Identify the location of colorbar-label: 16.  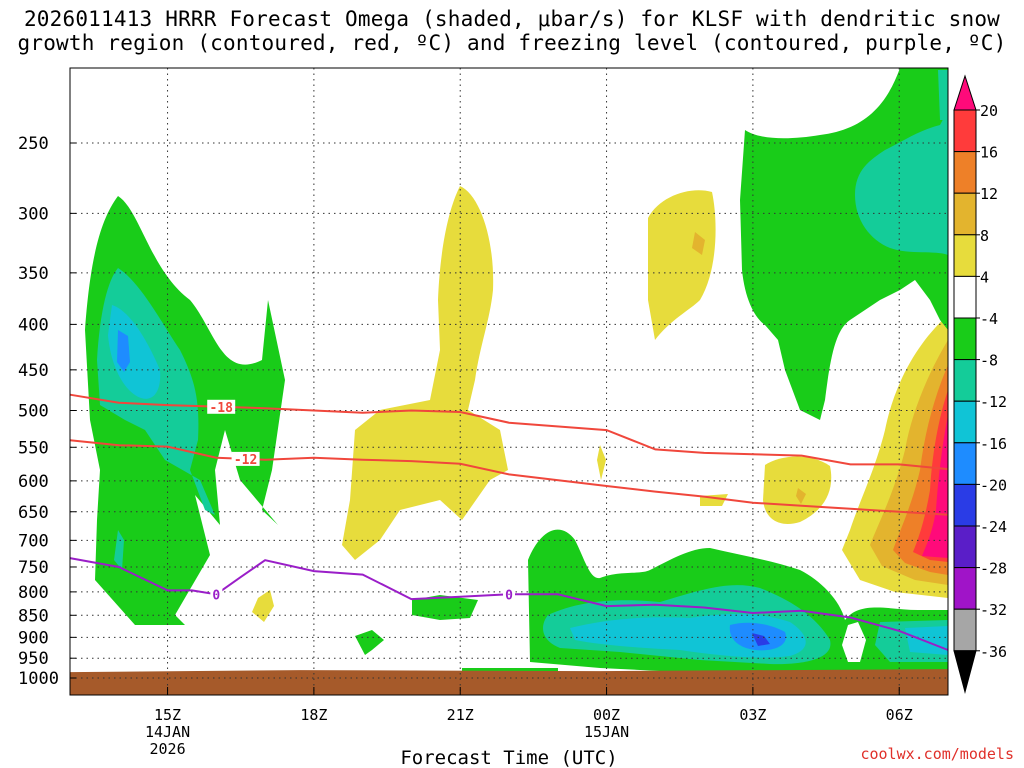
(989, 153).